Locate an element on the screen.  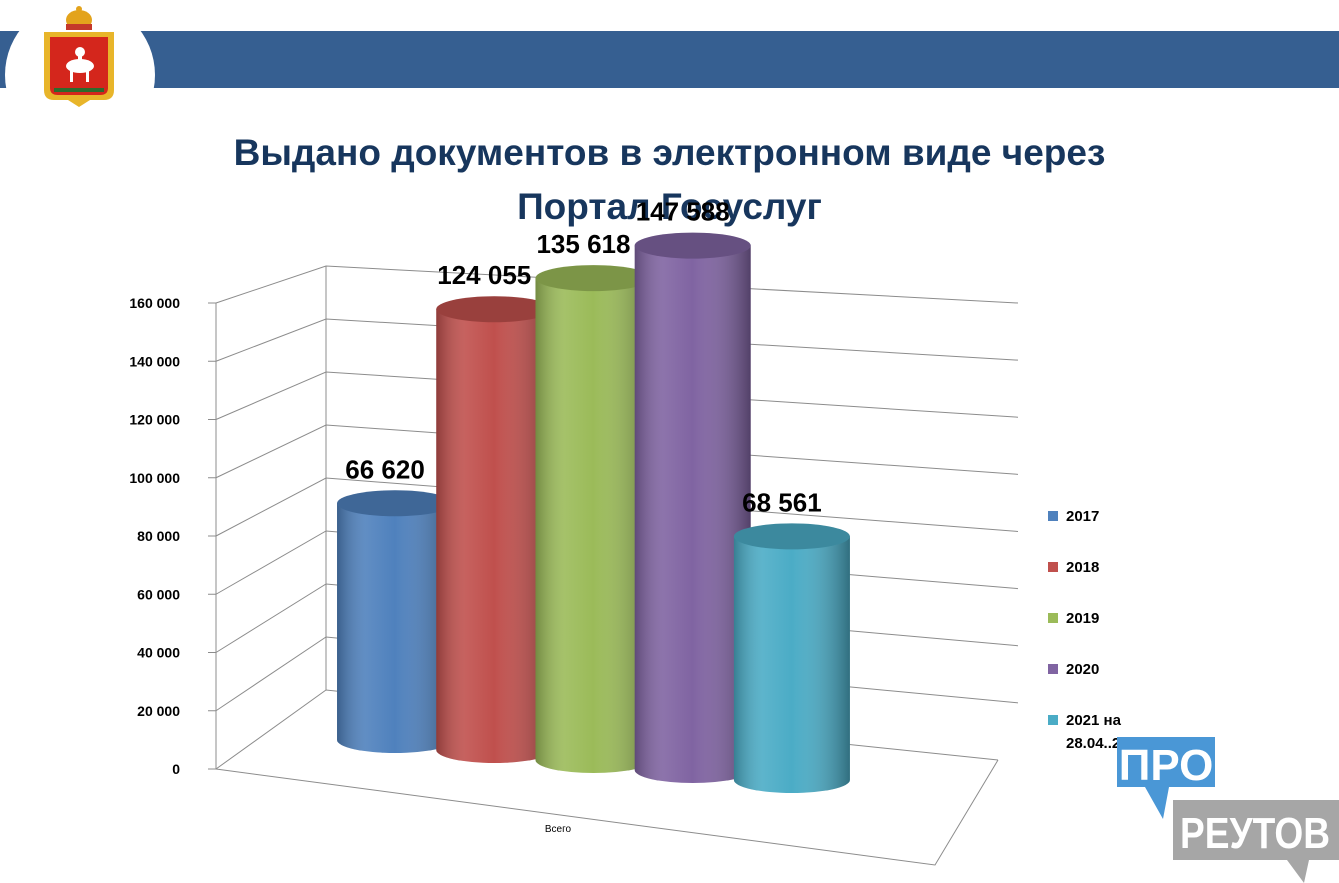
bar-top-shade-2017 is located at coordinates (395, 503).